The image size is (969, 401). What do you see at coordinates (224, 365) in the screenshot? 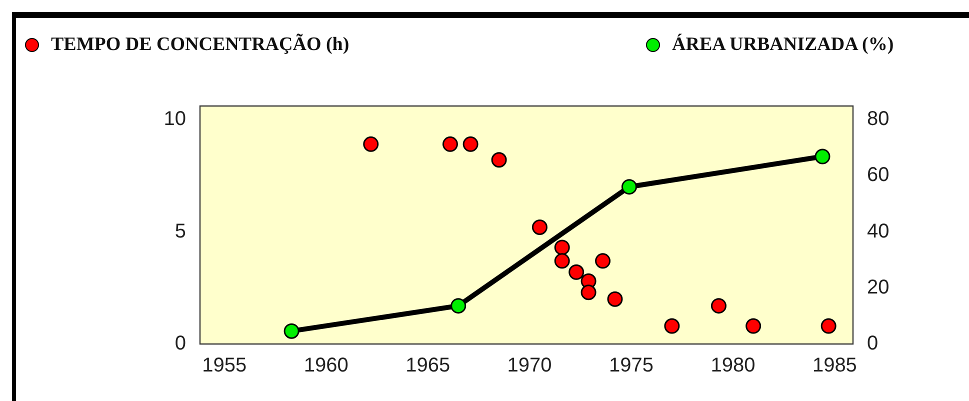
I see `x-tick-label: 1955` at bounding box center [224, 365].